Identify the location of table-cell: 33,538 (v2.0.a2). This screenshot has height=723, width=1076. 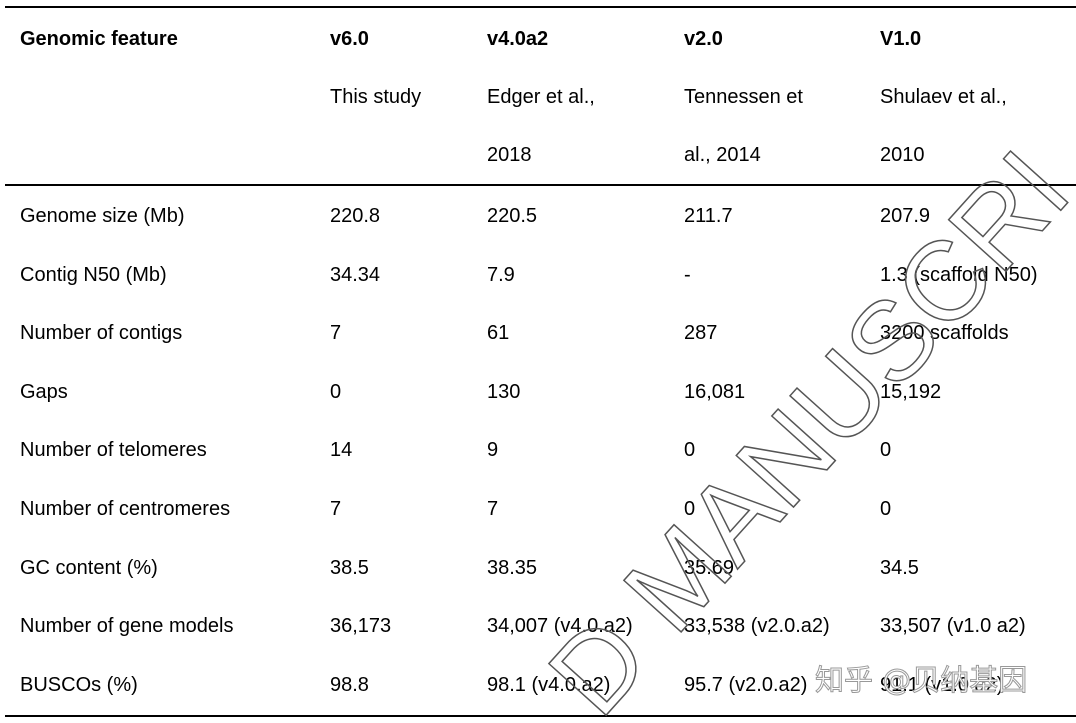
(757, 626).